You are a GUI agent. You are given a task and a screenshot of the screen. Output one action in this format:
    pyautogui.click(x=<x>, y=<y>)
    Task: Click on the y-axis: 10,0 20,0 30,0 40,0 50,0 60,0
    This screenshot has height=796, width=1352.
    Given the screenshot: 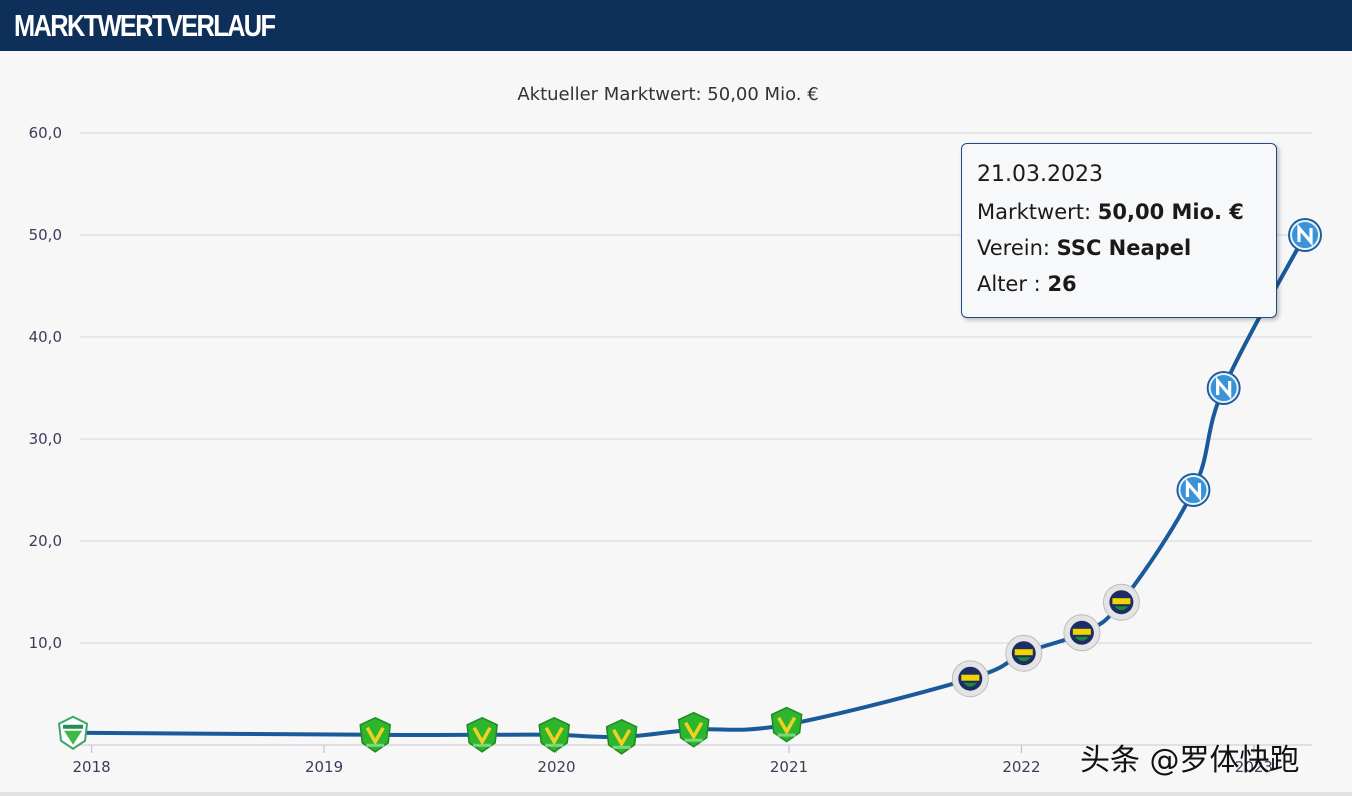 What is the action you would take?
    pyautogui.click(x=45, y=388)
    